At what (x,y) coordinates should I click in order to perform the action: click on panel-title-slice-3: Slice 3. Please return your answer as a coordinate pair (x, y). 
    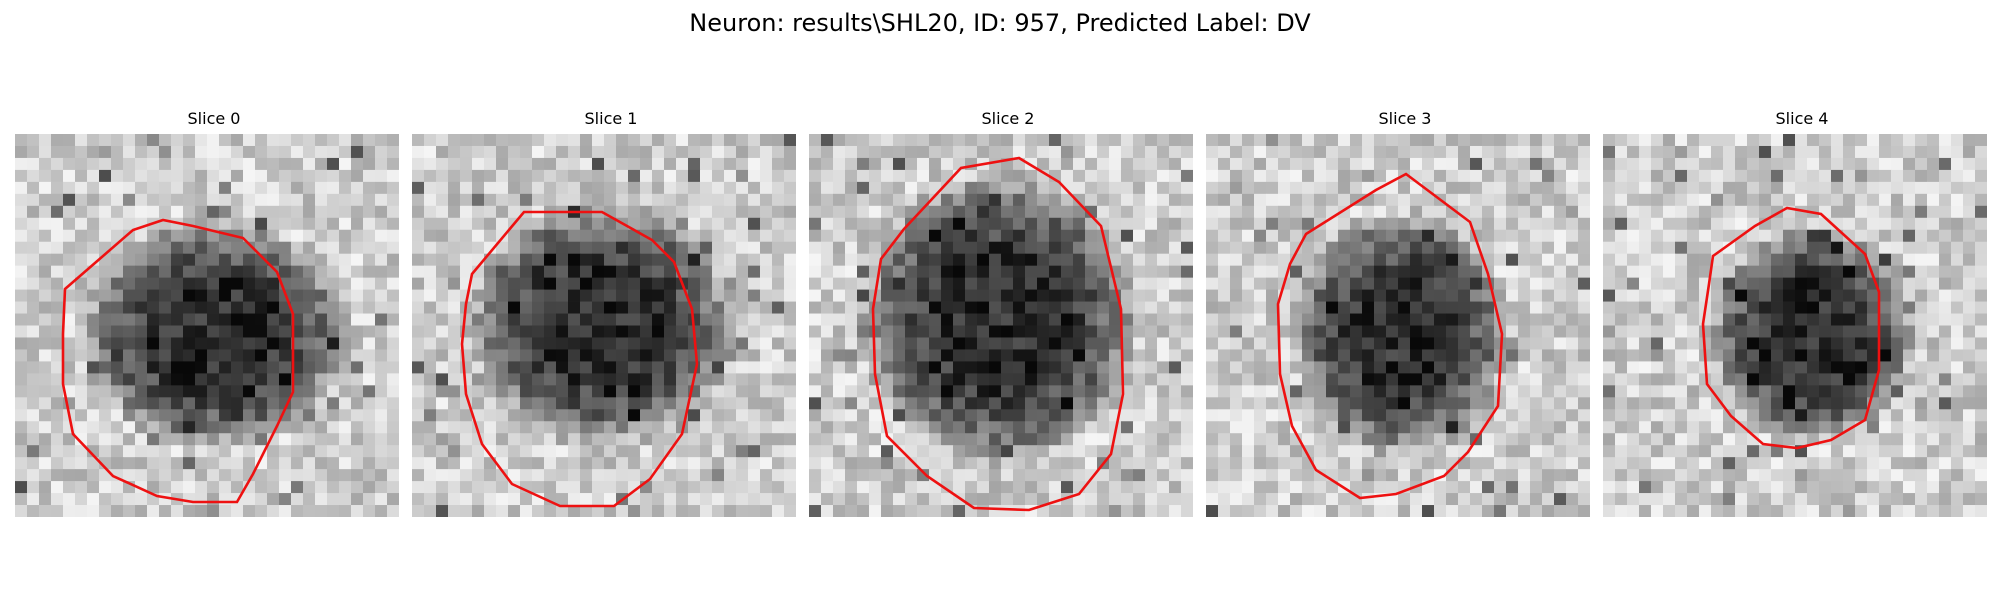
    Looking at the image, I should click on (1405, 119).